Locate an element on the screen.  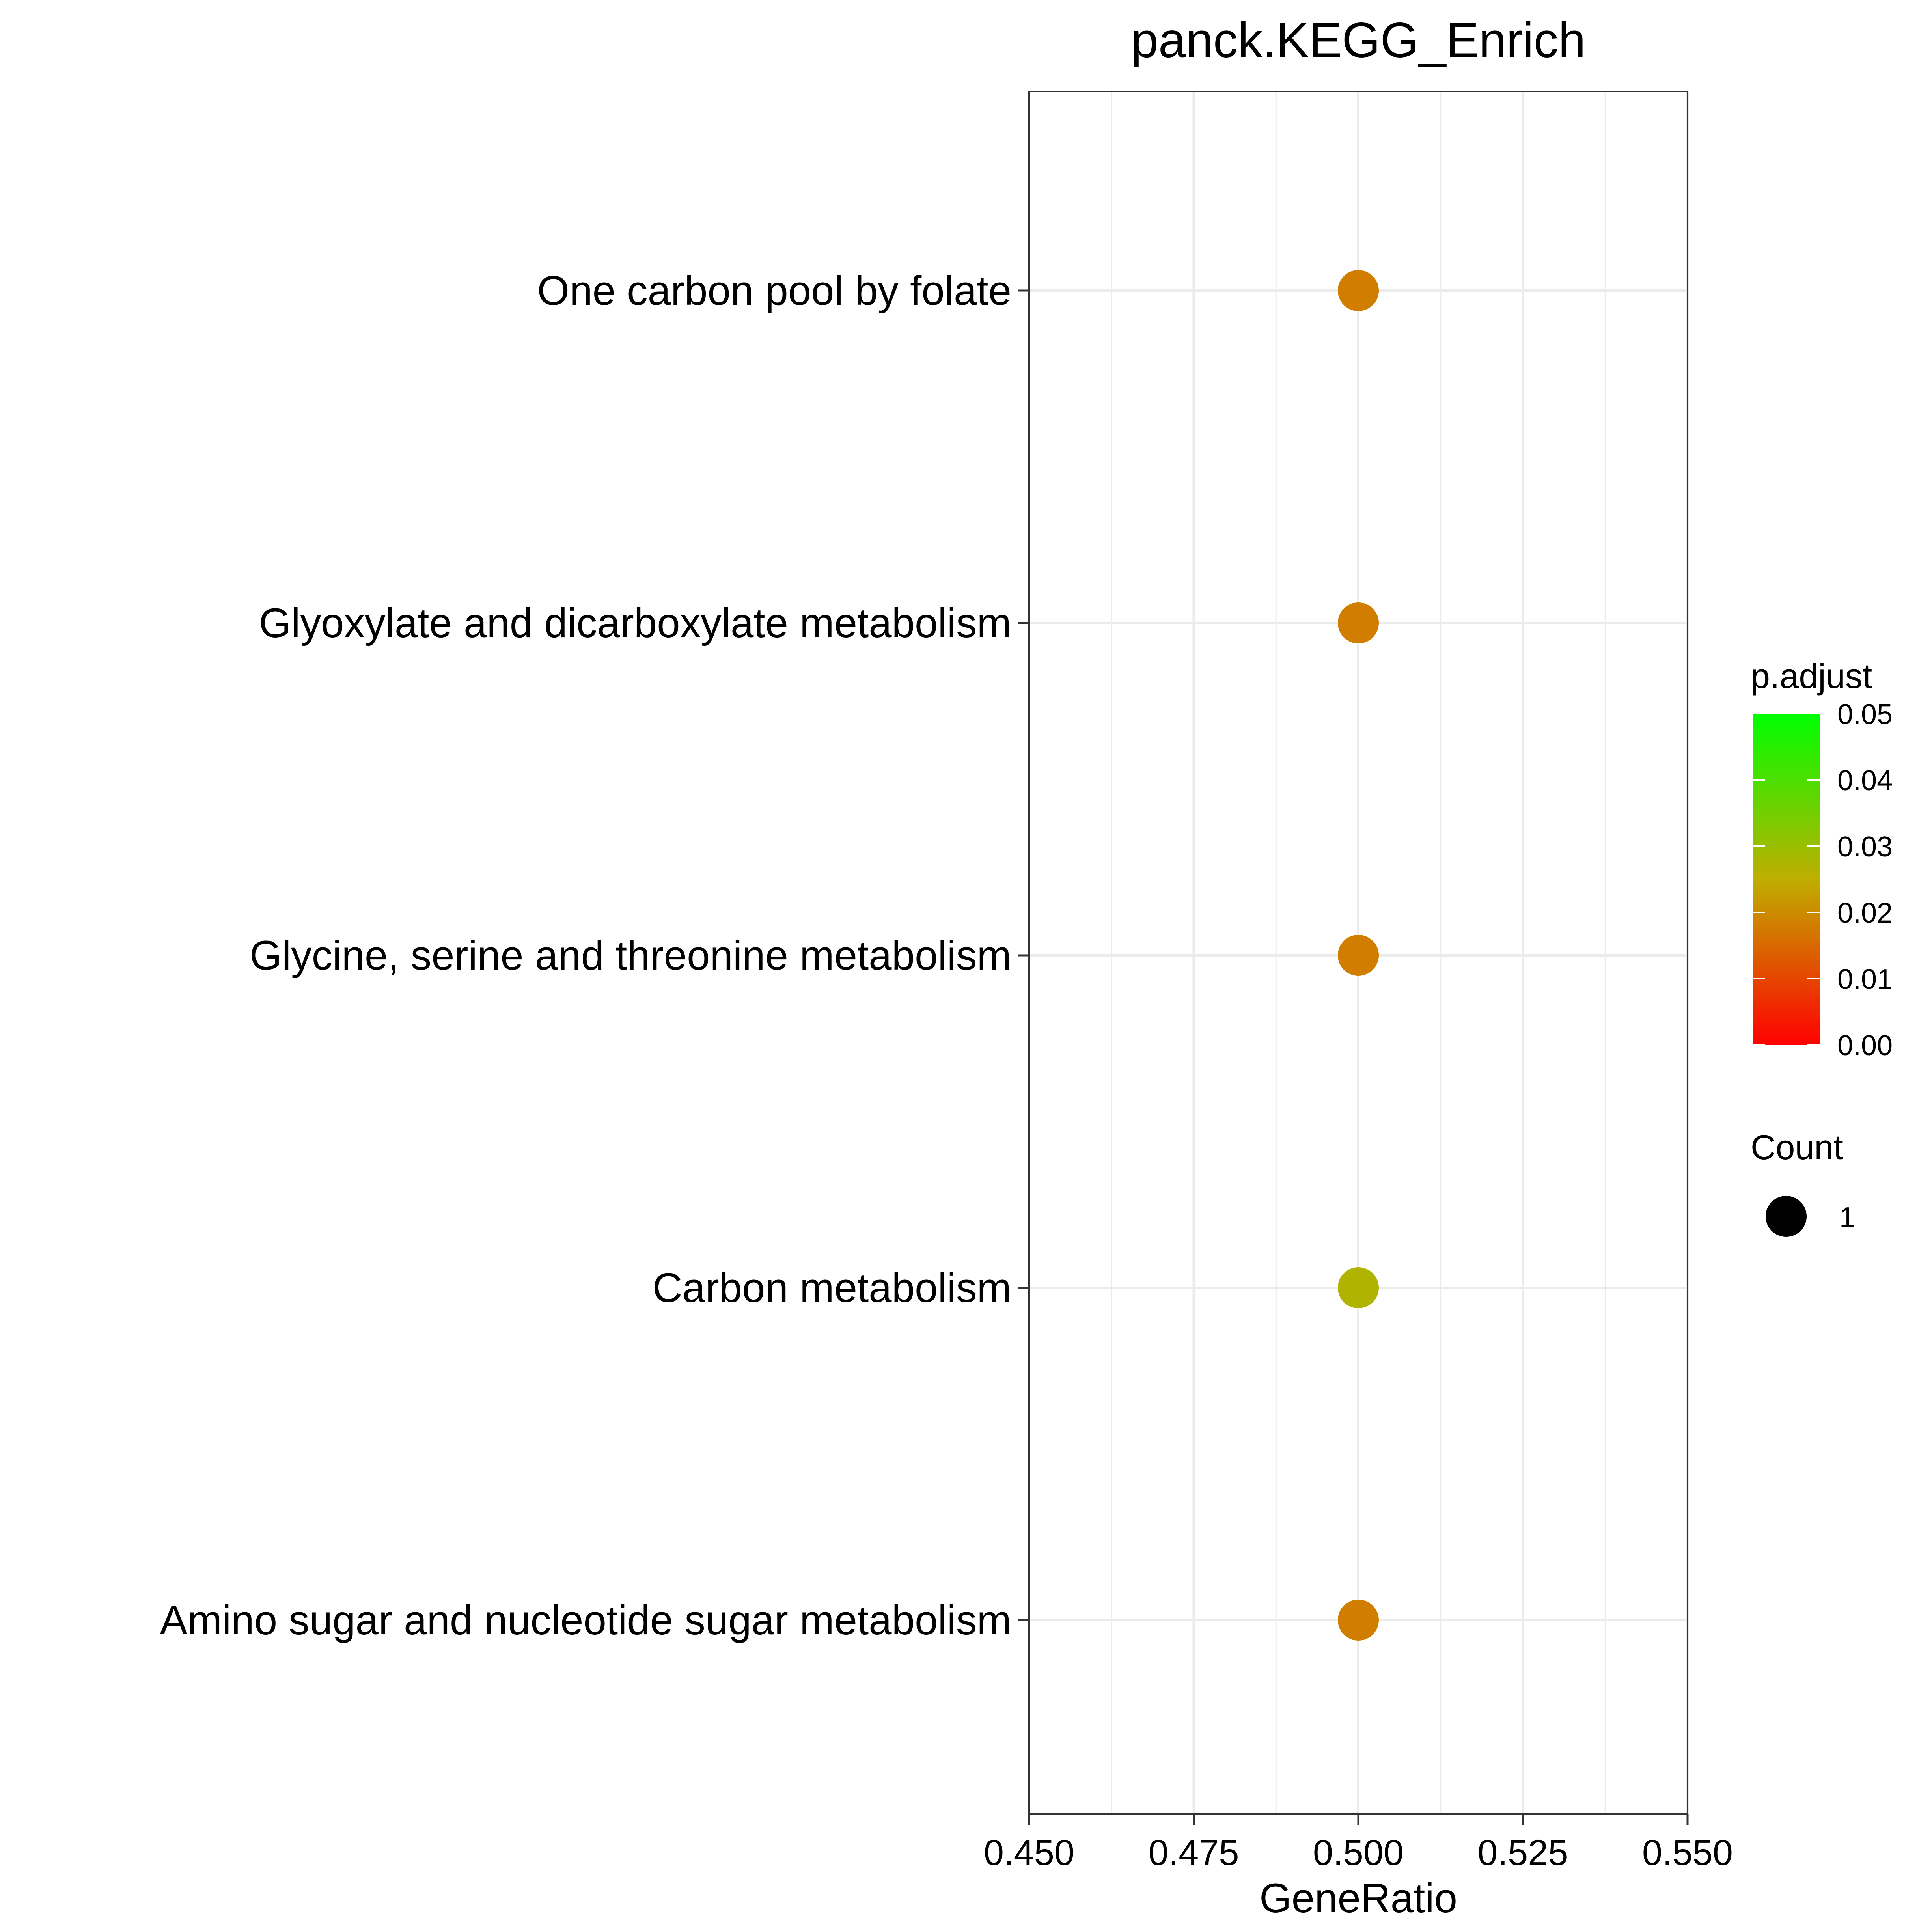
y-tick-label: One carbon pool by folate is located at coordinates (774, 291).